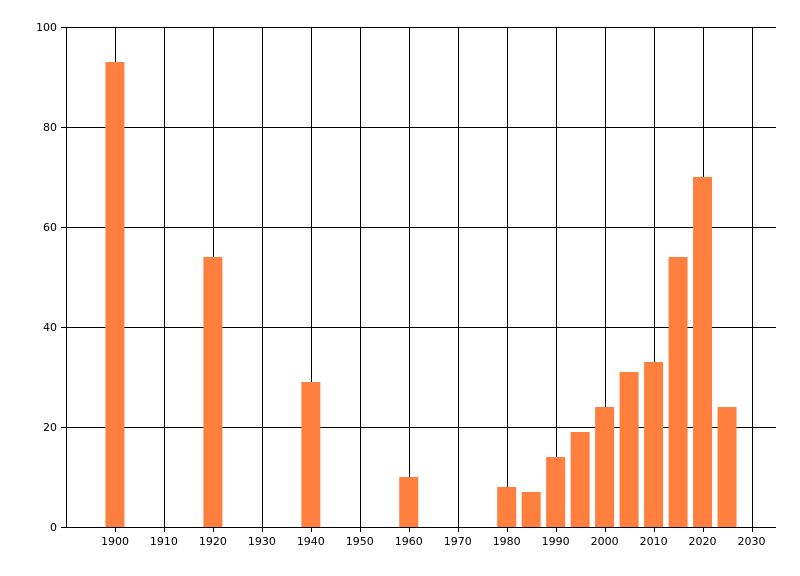 The image size is (800, 576). What do you see at coordinates (53, 527) in the screenshot?
I see `y-tick-label: 0` at bounding box center [53, 527].